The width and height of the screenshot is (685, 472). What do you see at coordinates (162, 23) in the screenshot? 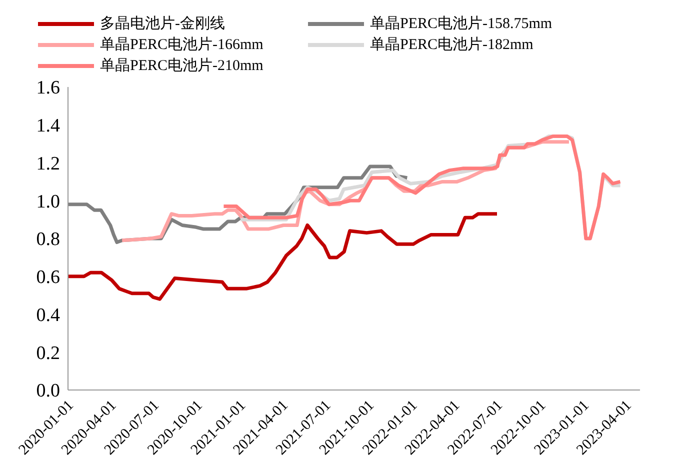
I see `legend-label: 多晶电池片-金刚线` at bounding box center [162, 23].